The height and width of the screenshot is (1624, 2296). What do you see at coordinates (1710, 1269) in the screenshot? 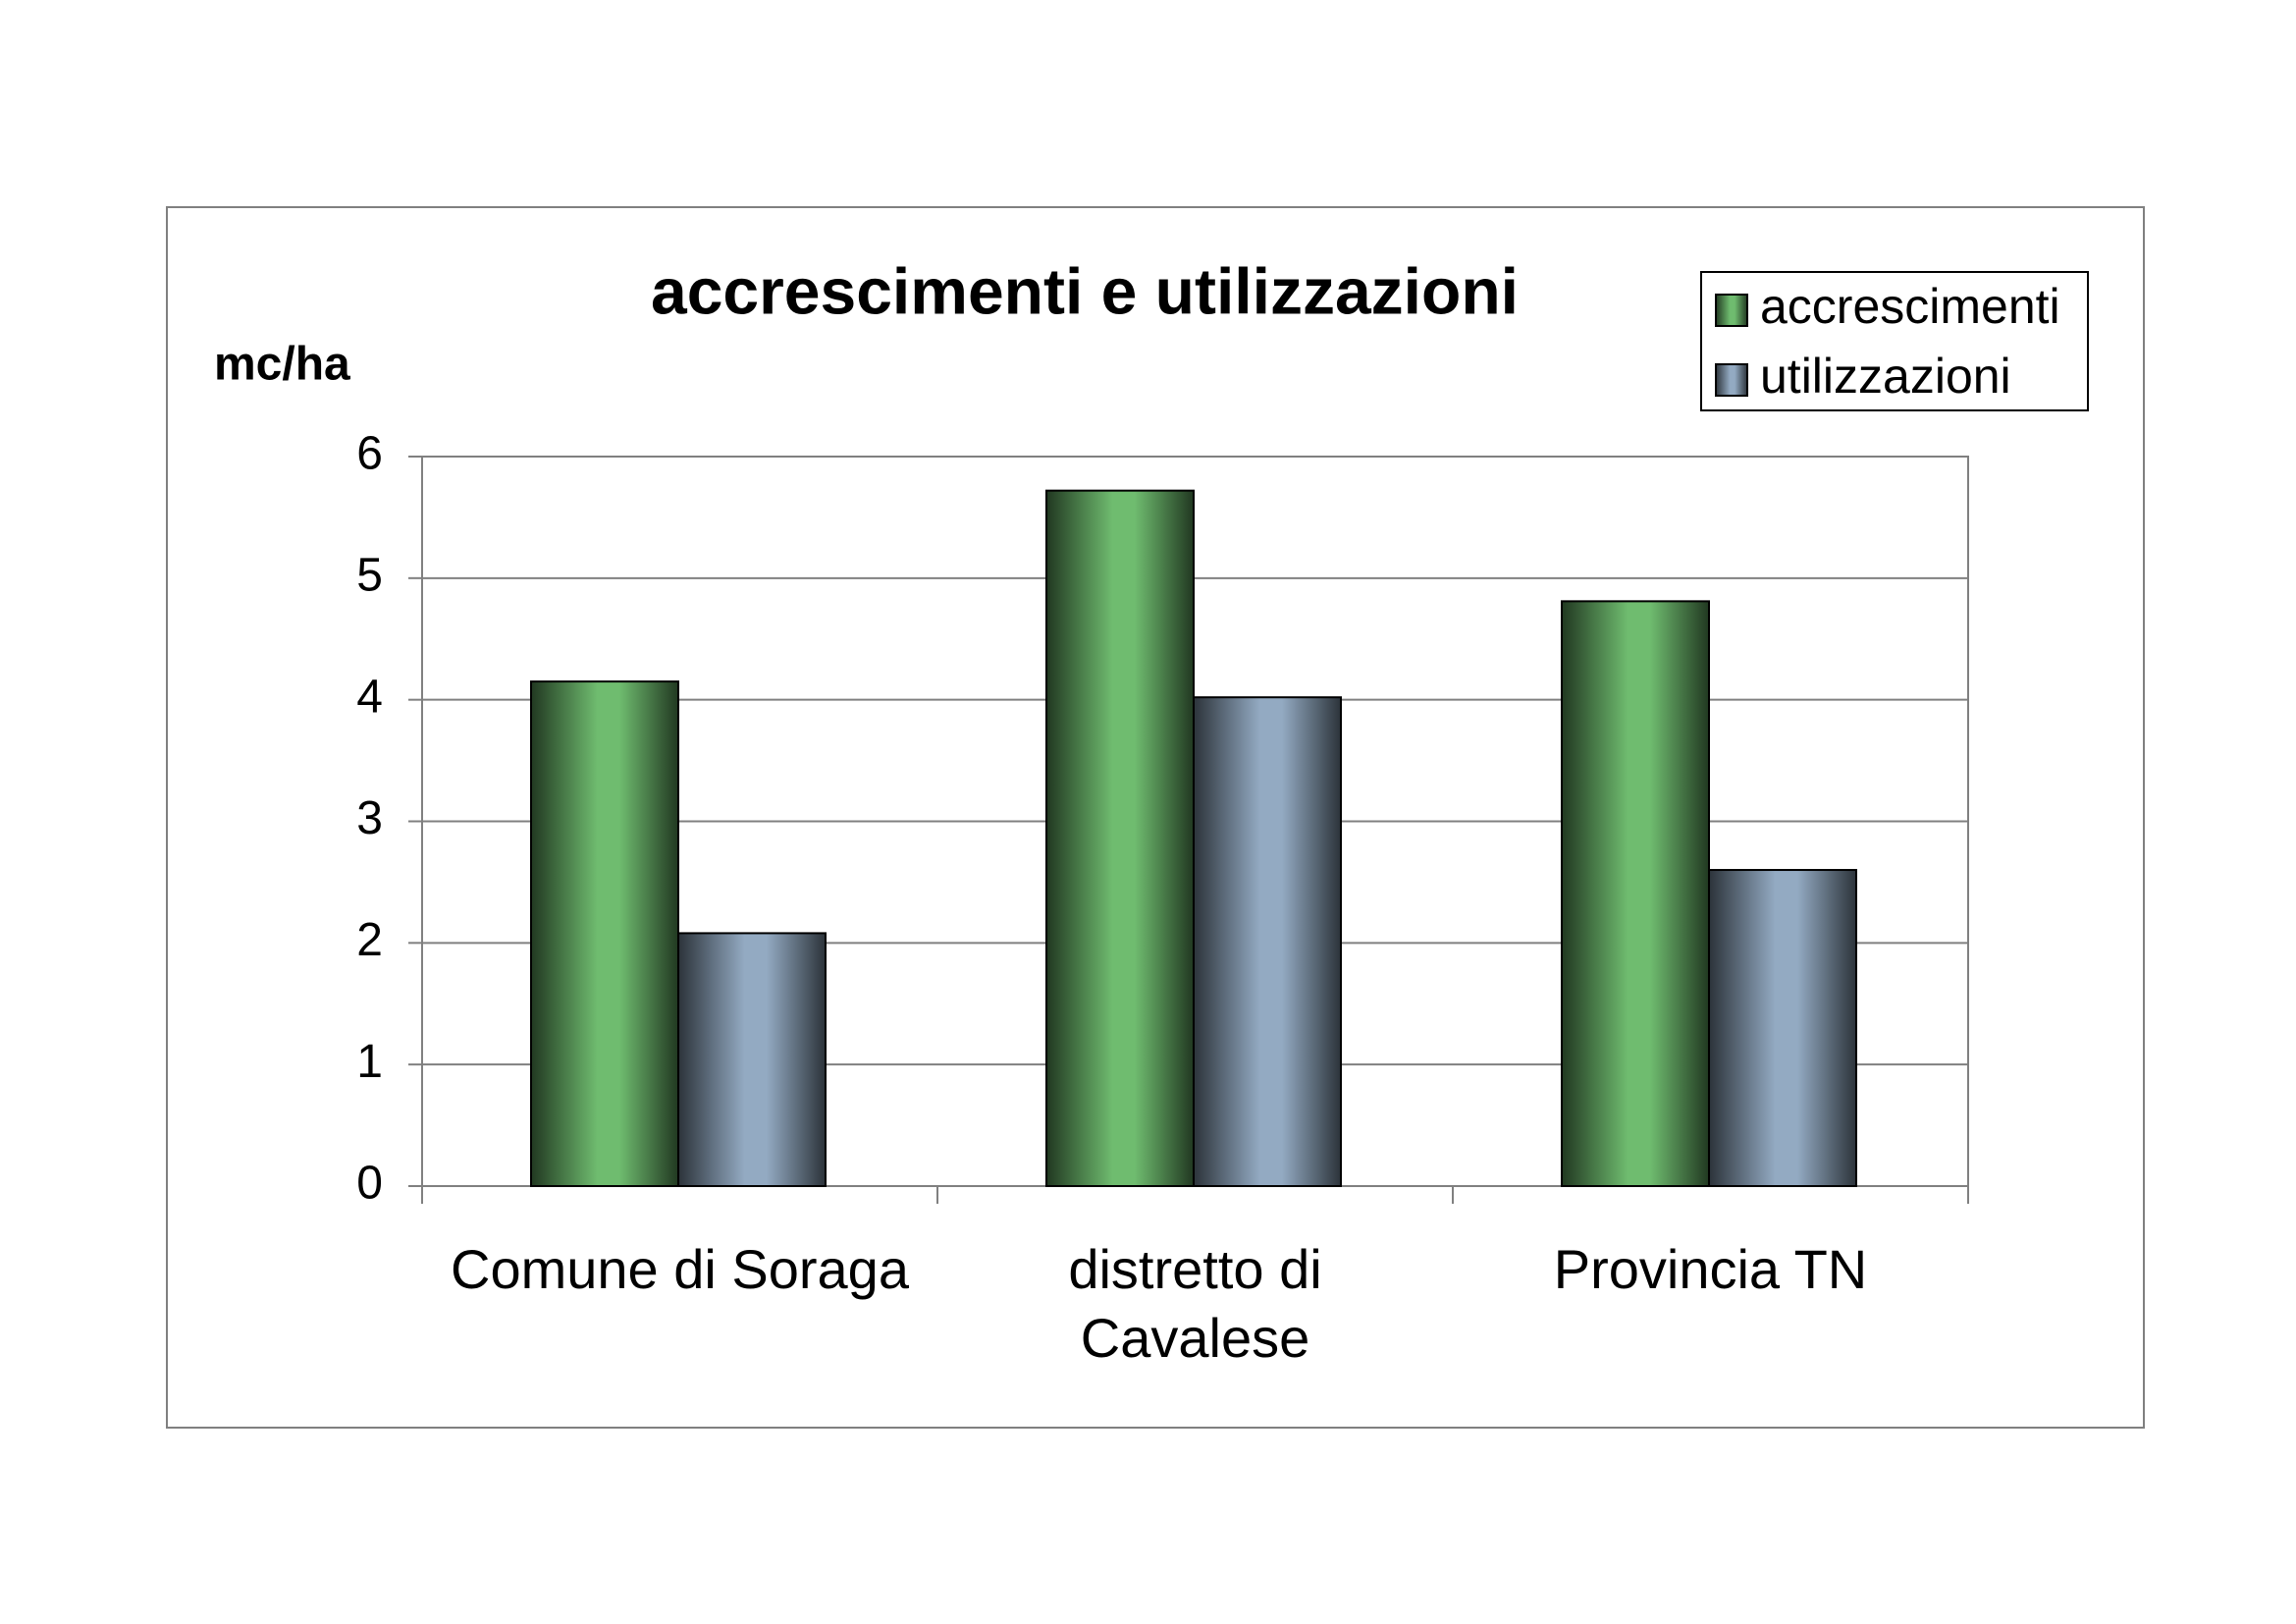
I see `x-tick-label: Provincia TN` at bounding box center [1710, 1269].